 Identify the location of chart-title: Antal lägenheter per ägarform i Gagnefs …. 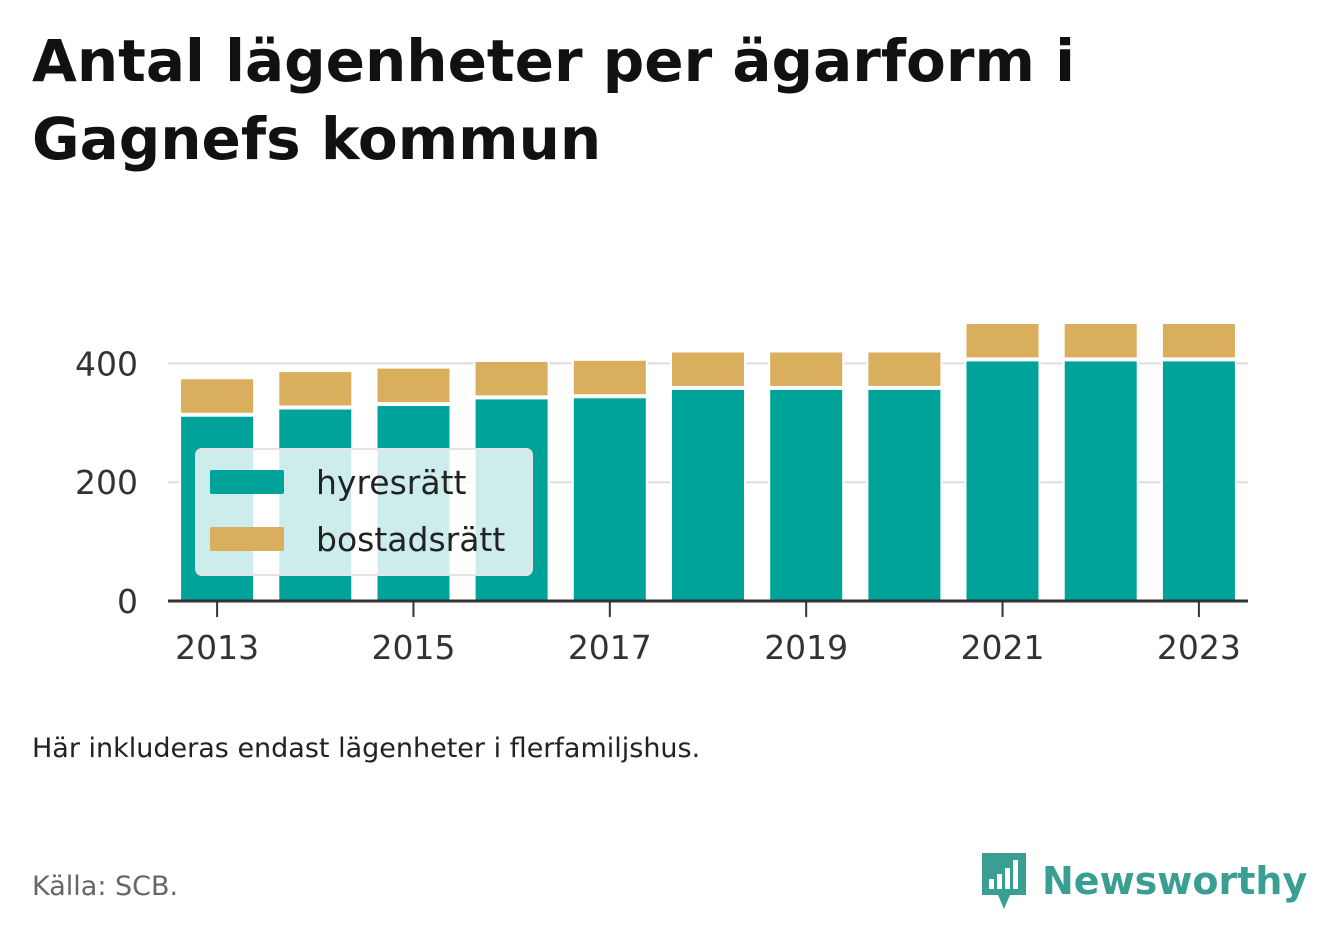
(554, 100).